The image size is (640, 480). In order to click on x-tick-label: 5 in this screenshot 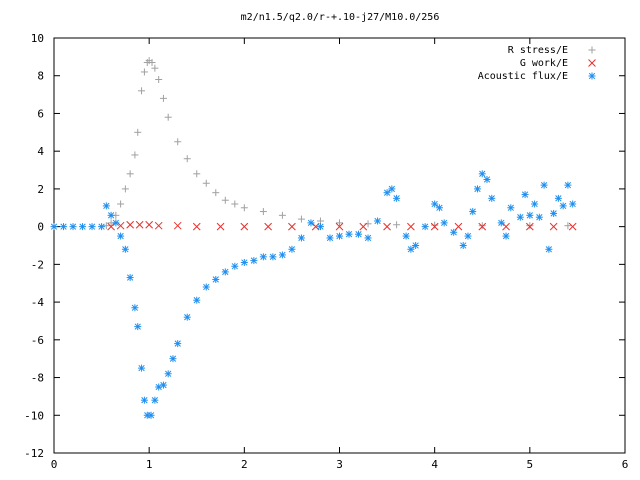, I will do `click(530, 464)`.